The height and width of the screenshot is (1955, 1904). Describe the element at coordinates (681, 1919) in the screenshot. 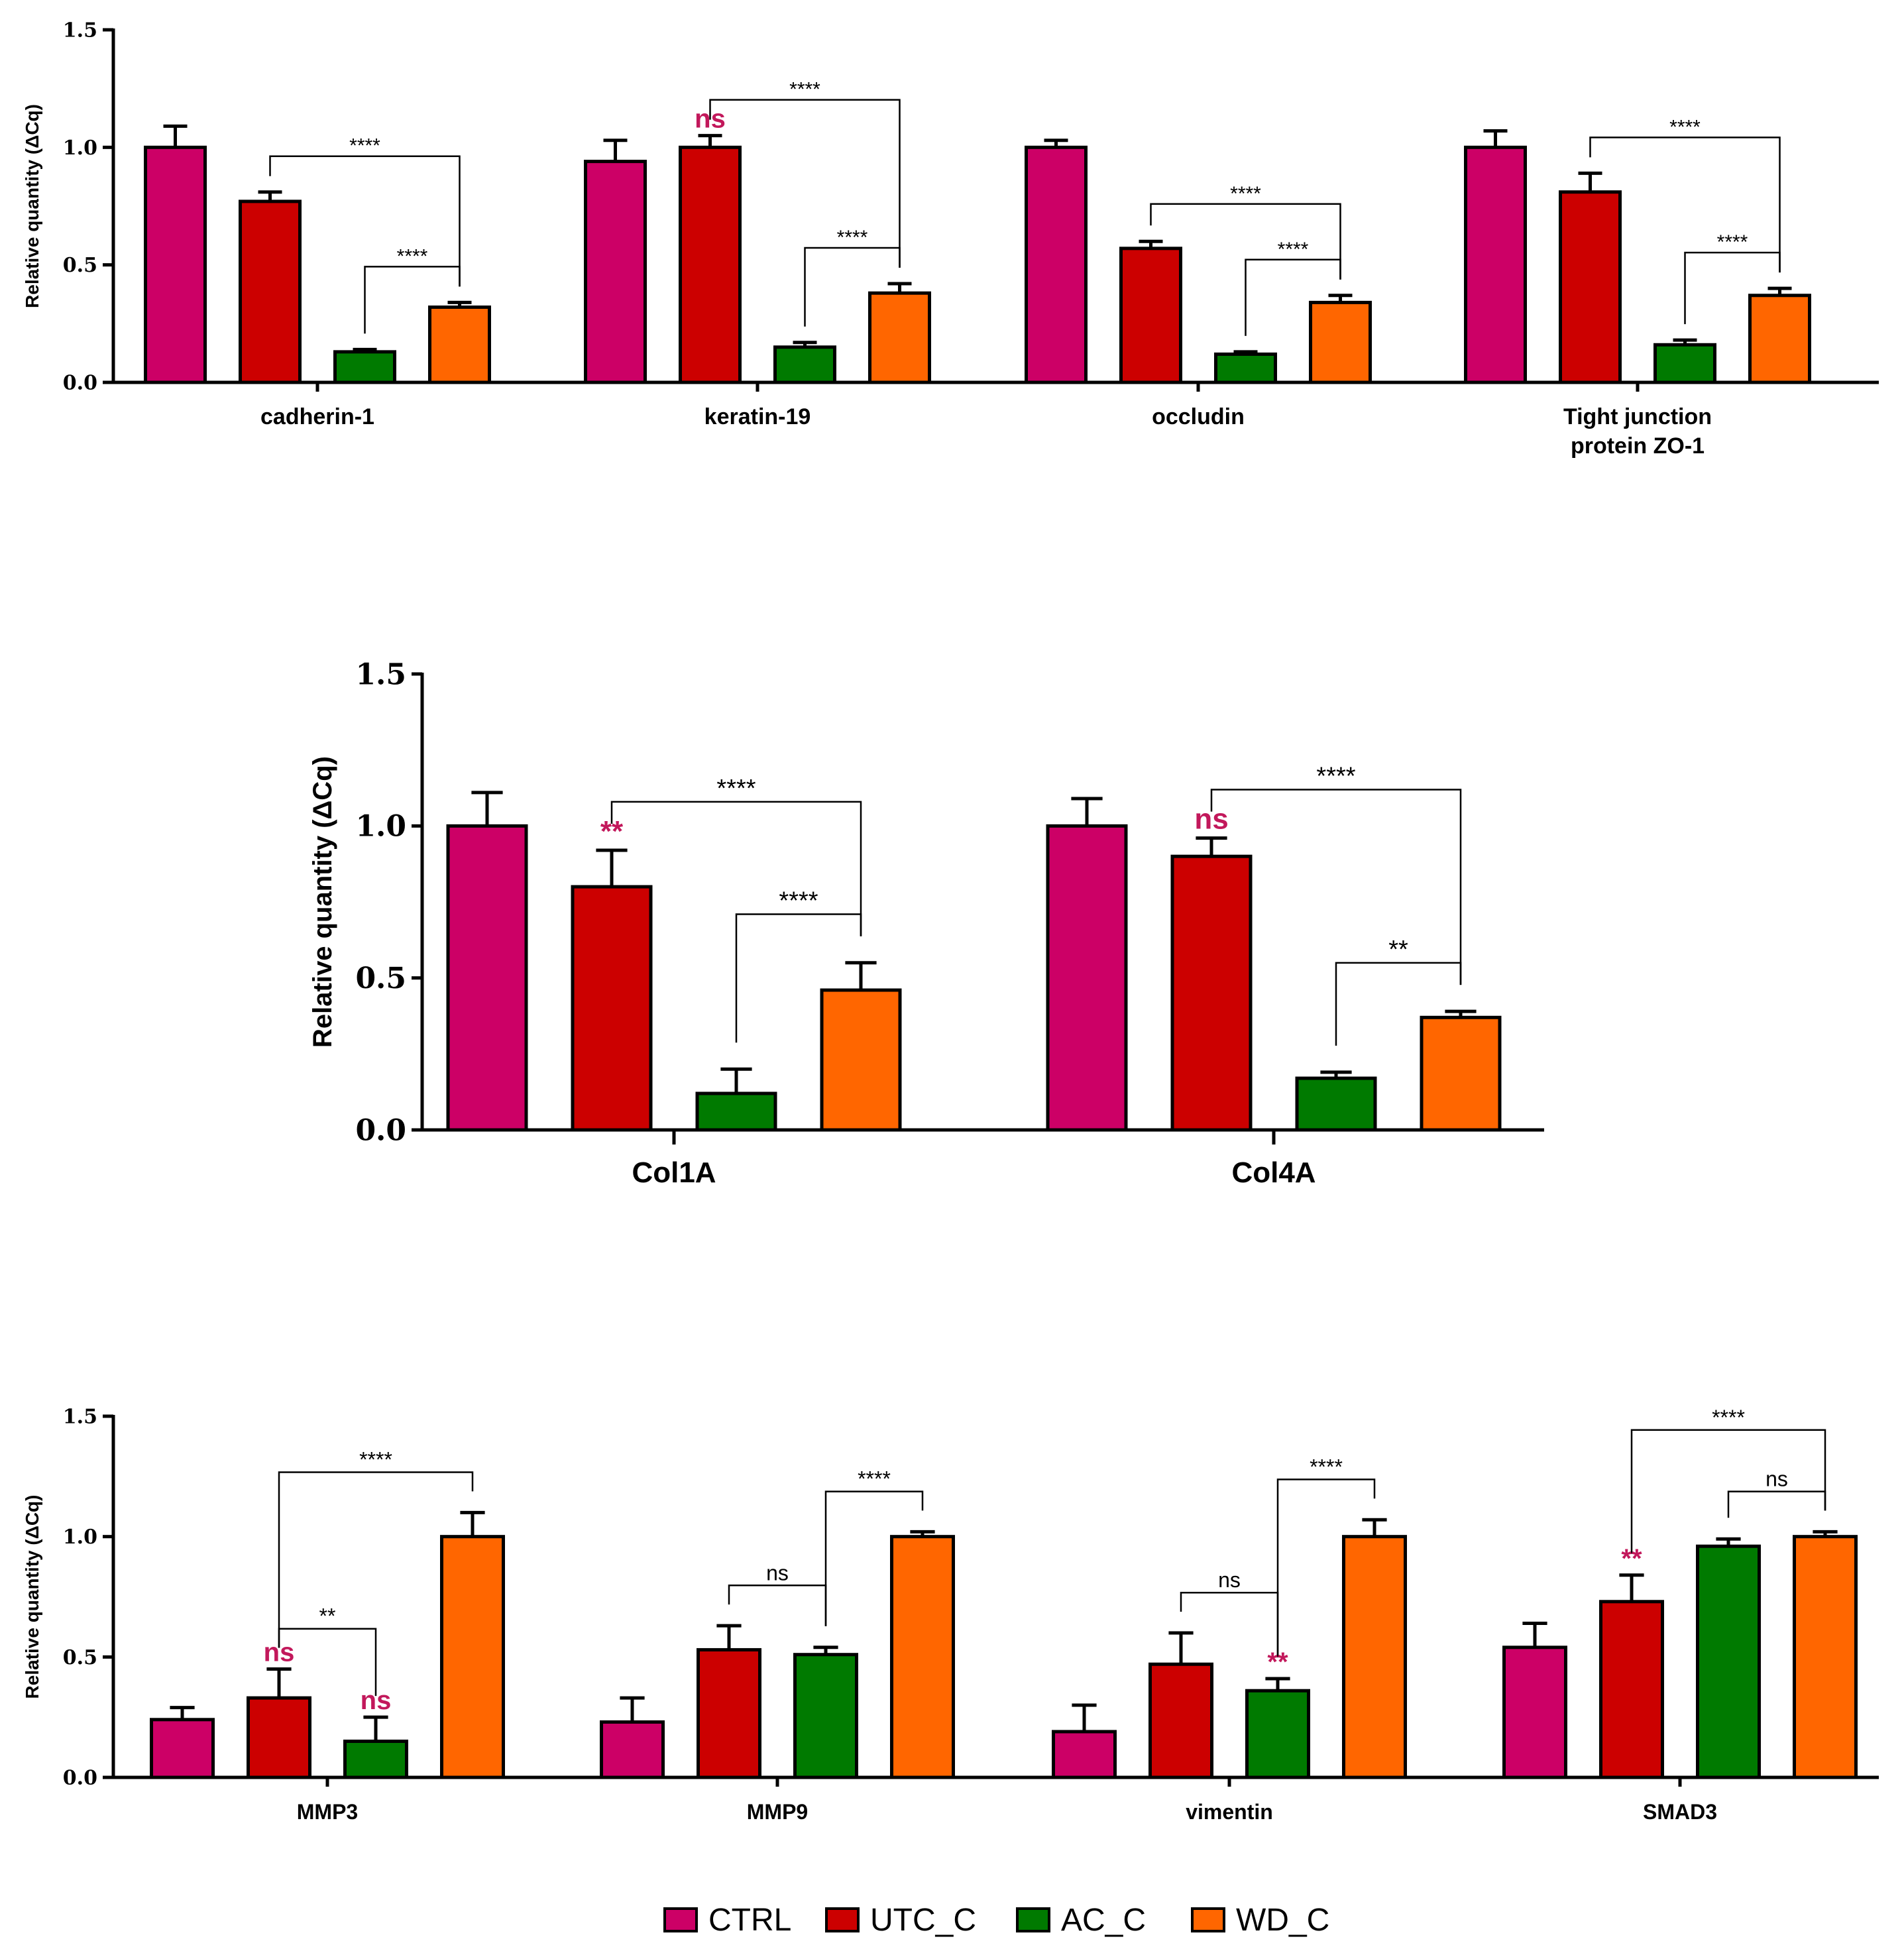

I see `legend-swatch-ctrl` at that location.